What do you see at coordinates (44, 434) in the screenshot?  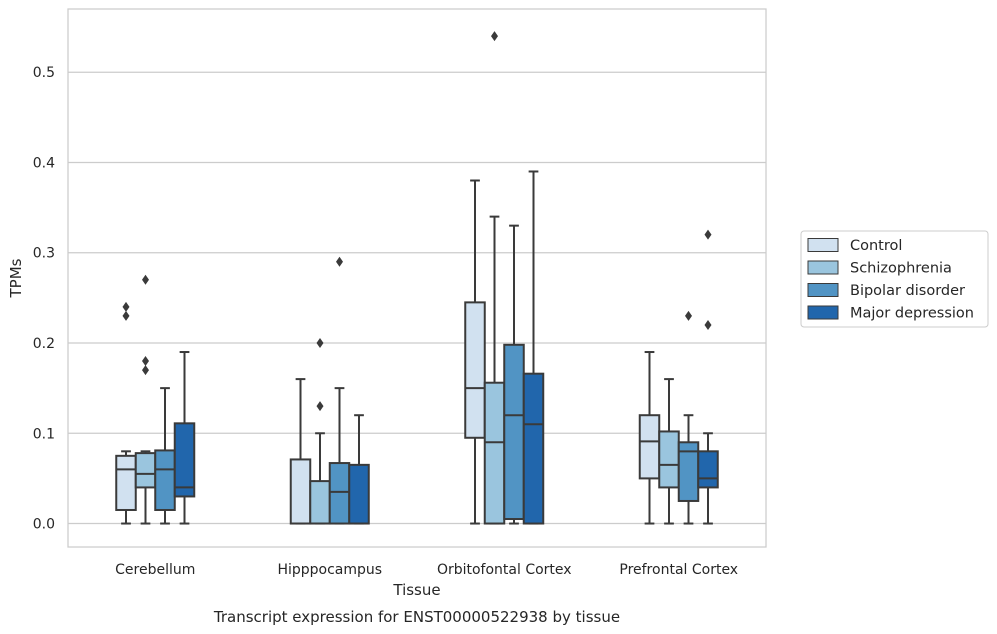 I see `y-tick-label: 0.1` at bounding box center [44, 434].